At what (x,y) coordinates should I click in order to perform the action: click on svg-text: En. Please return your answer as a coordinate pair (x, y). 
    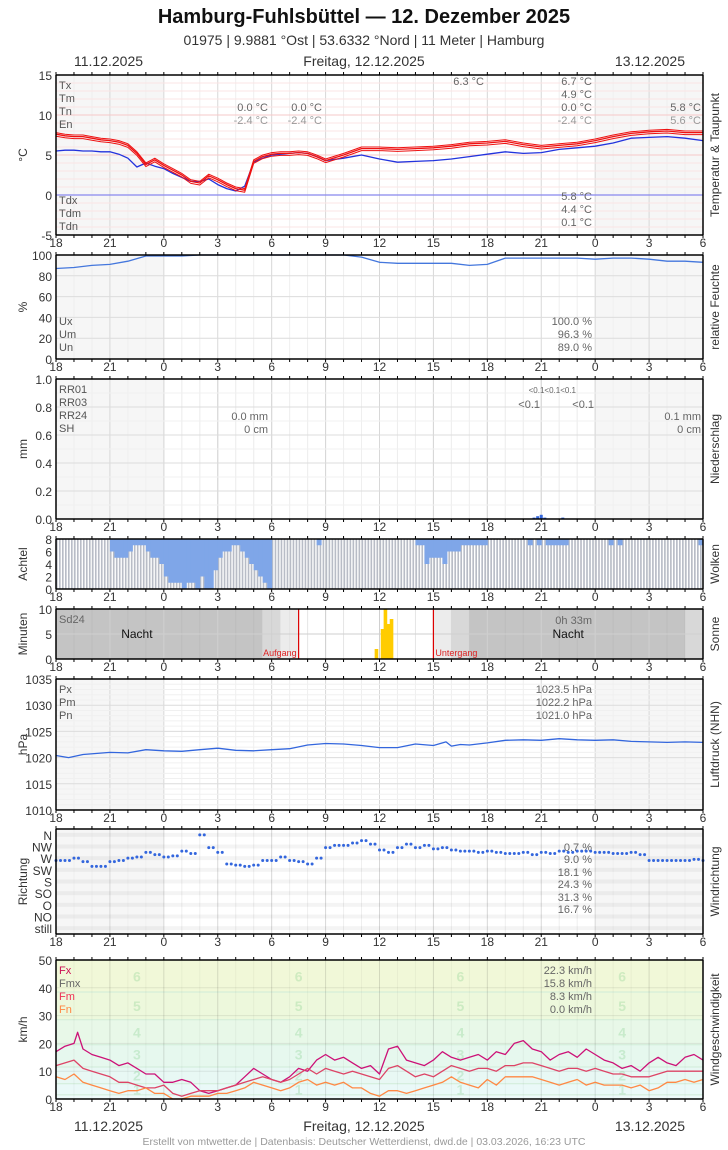
    Looking at the image, I should click on (65, 125).